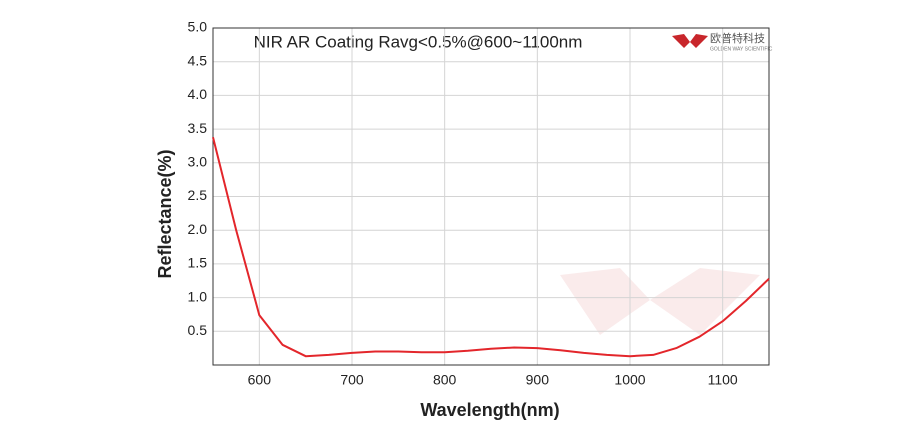 This screenshot has width=924, height=445. Describe the element at coordinates (198, 60) in the screenshot. I see `y-tick-label: 4.5` at that location.